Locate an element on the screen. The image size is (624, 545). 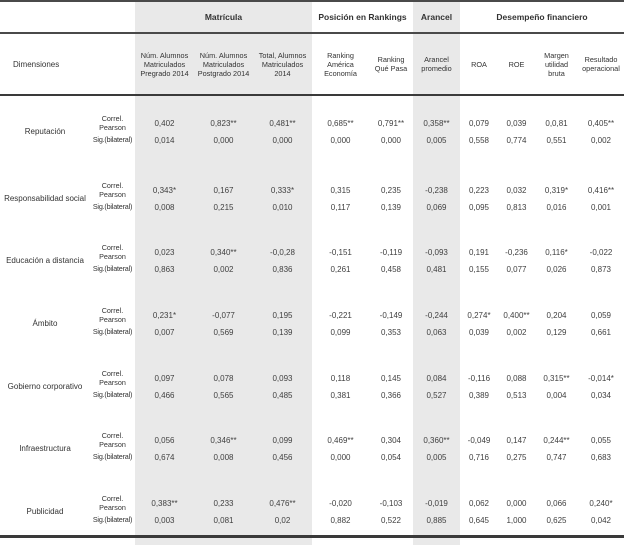
pearson-value: 0,343* is located at coordinates (164, 190).